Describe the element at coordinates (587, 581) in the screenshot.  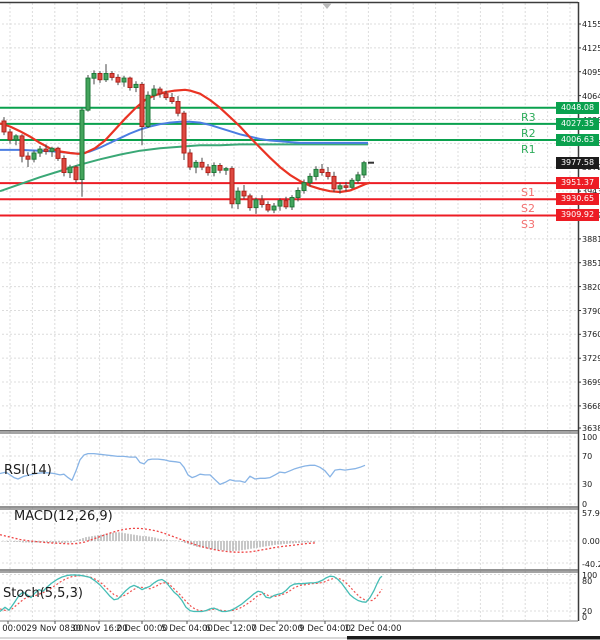
I see `indicator-scale-label: 80` at that location.